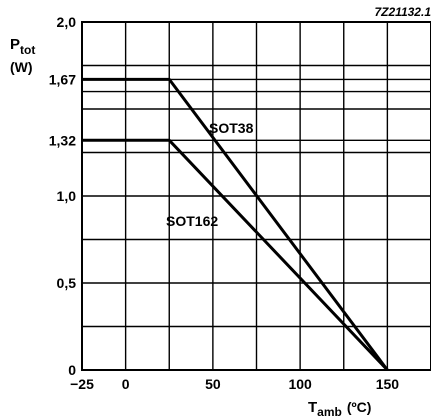 Image resolution: width=431 pixels, height=418 pixels. I want to click on y-tick-label: 2,0, so click(67, 22).